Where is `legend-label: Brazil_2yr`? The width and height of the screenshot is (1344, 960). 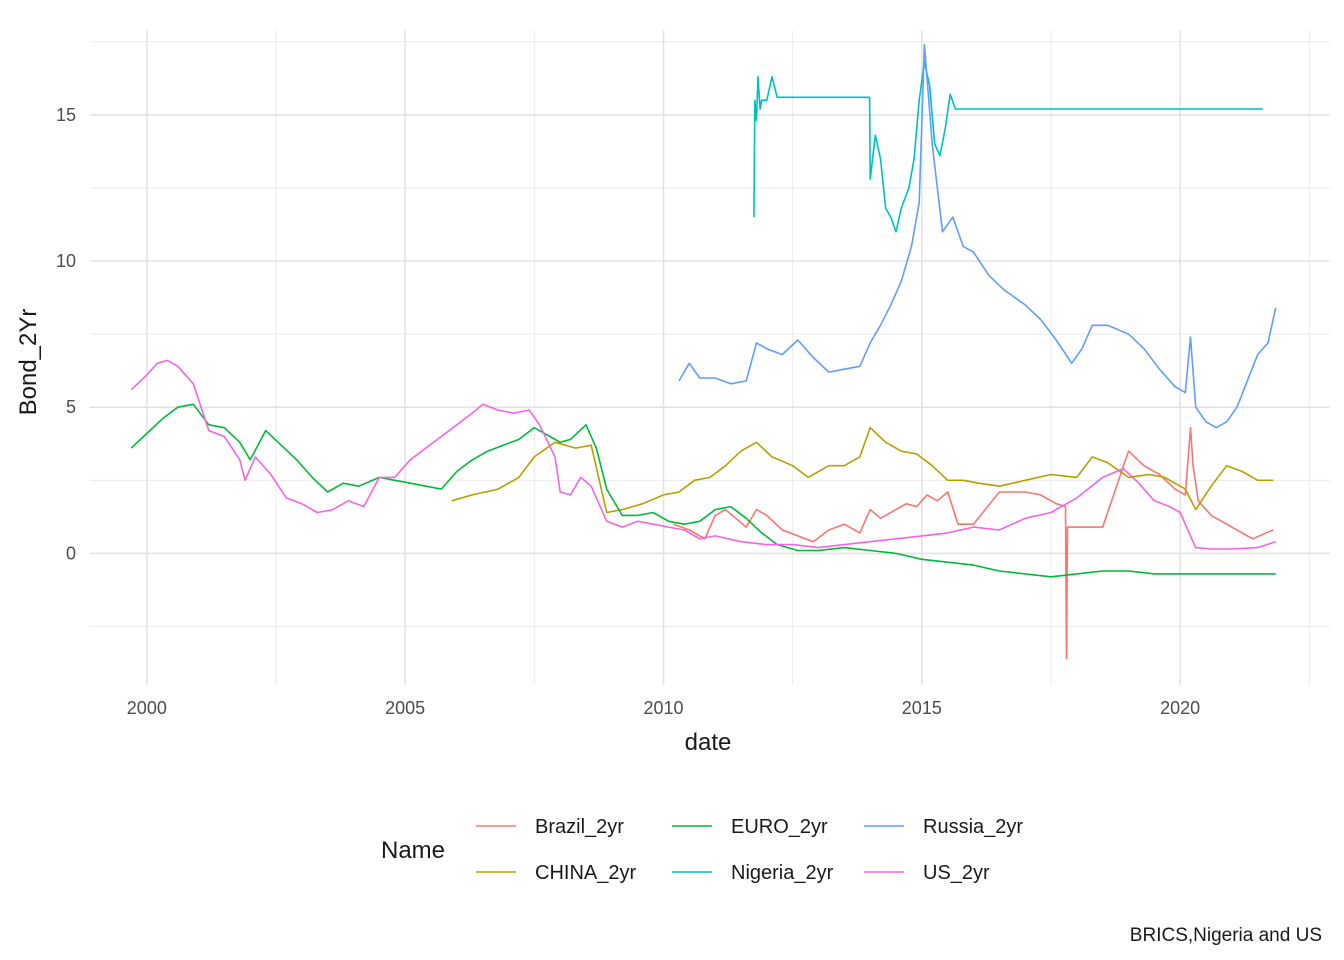
legend-label: Brazil_2yr is located at coordinates (579, 827).